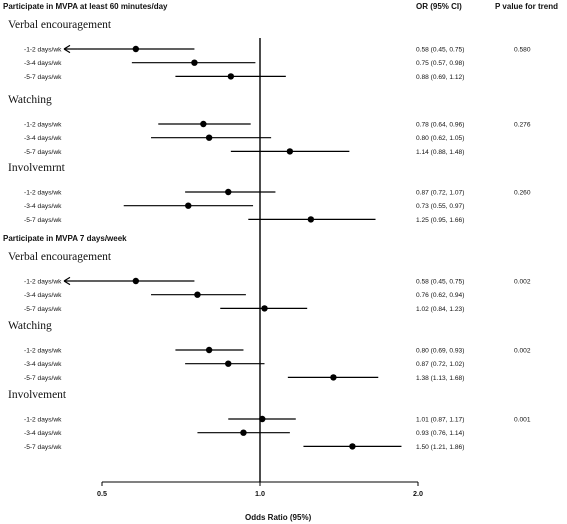 This screenshot has height=524, width=567. Describe the element at coordinates (43, 420) in the screenshot. I see `row-label-1-2-0: -1-2 days/wk` at that location.